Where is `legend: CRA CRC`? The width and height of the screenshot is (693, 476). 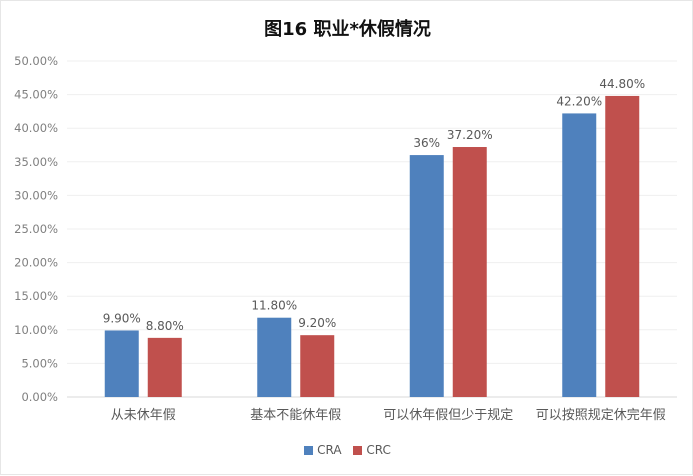
legend: CRA CRC is located at coordinates (347, 450).